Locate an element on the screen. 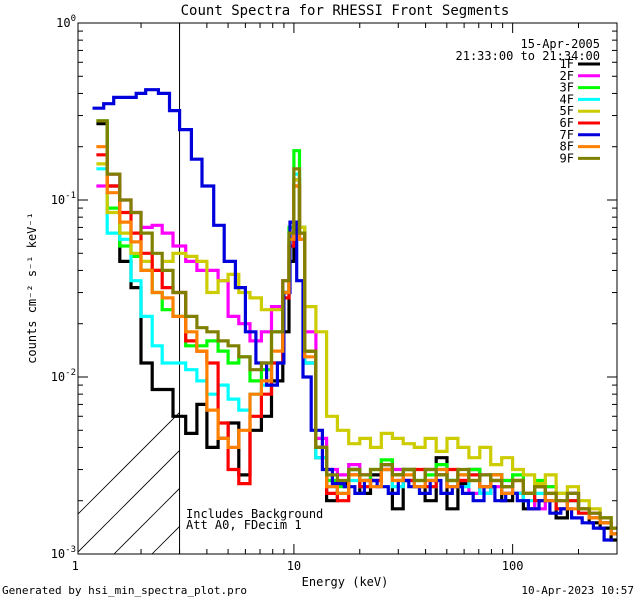 This screenshot has width=640, height=600. annotation-background: Includes Background is located at coordinates (254, 514).